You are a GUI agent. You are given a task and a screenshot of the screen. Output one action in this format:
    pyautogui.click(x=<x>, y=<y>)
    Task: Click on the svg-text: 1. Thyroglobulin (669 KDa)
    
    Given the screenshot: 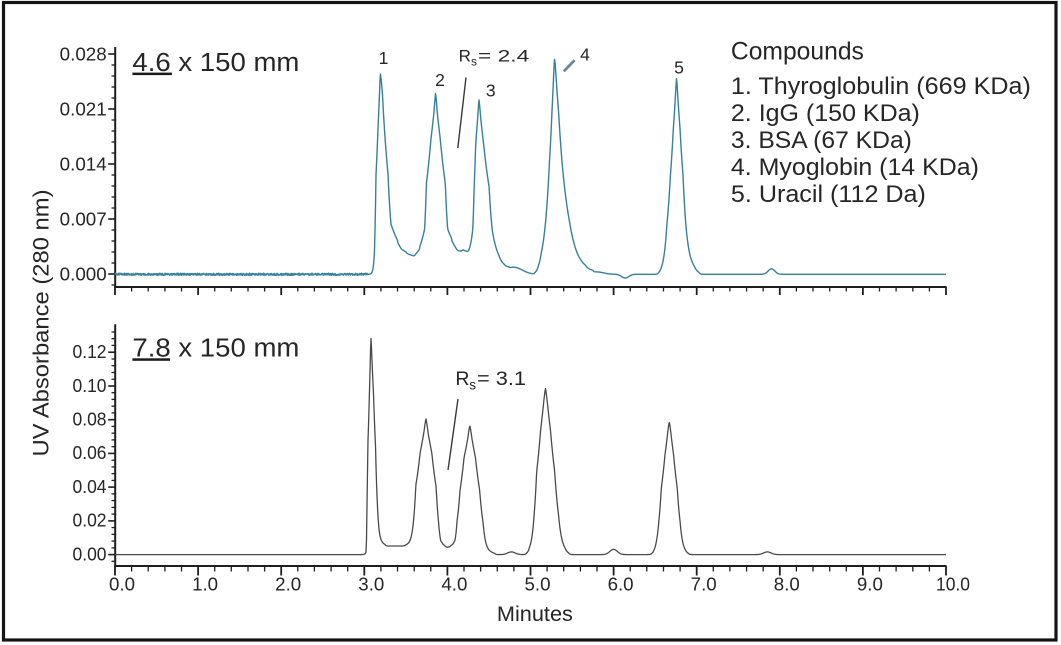 What is the action you would take?
    pyautogui.click(x=881, y=86)
    